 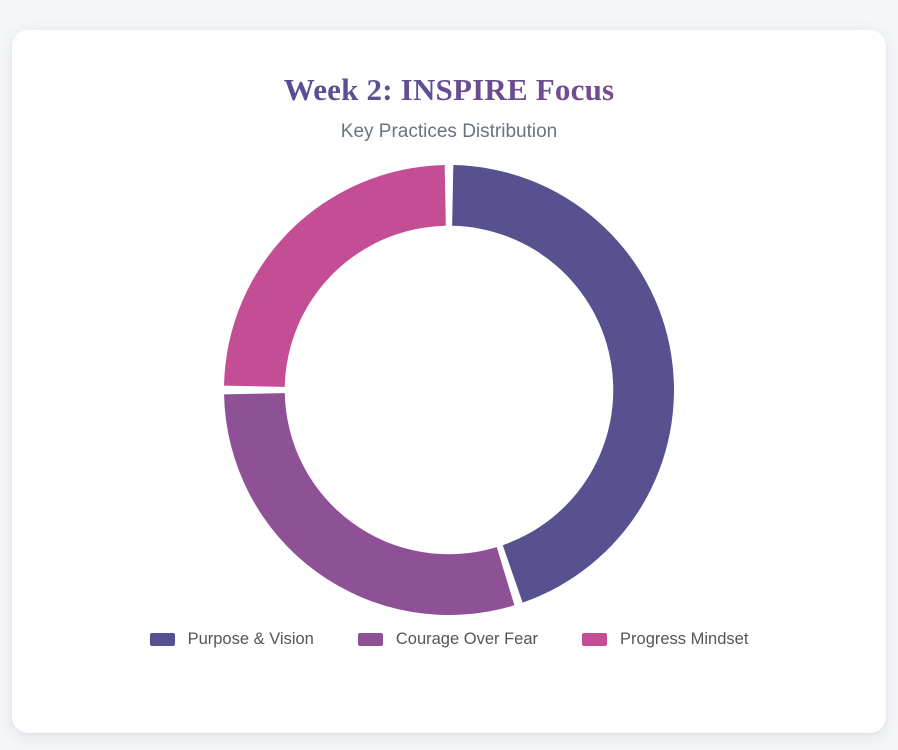 I want to click on legend-item: Progress Mindset, so click(x=665, y=639).